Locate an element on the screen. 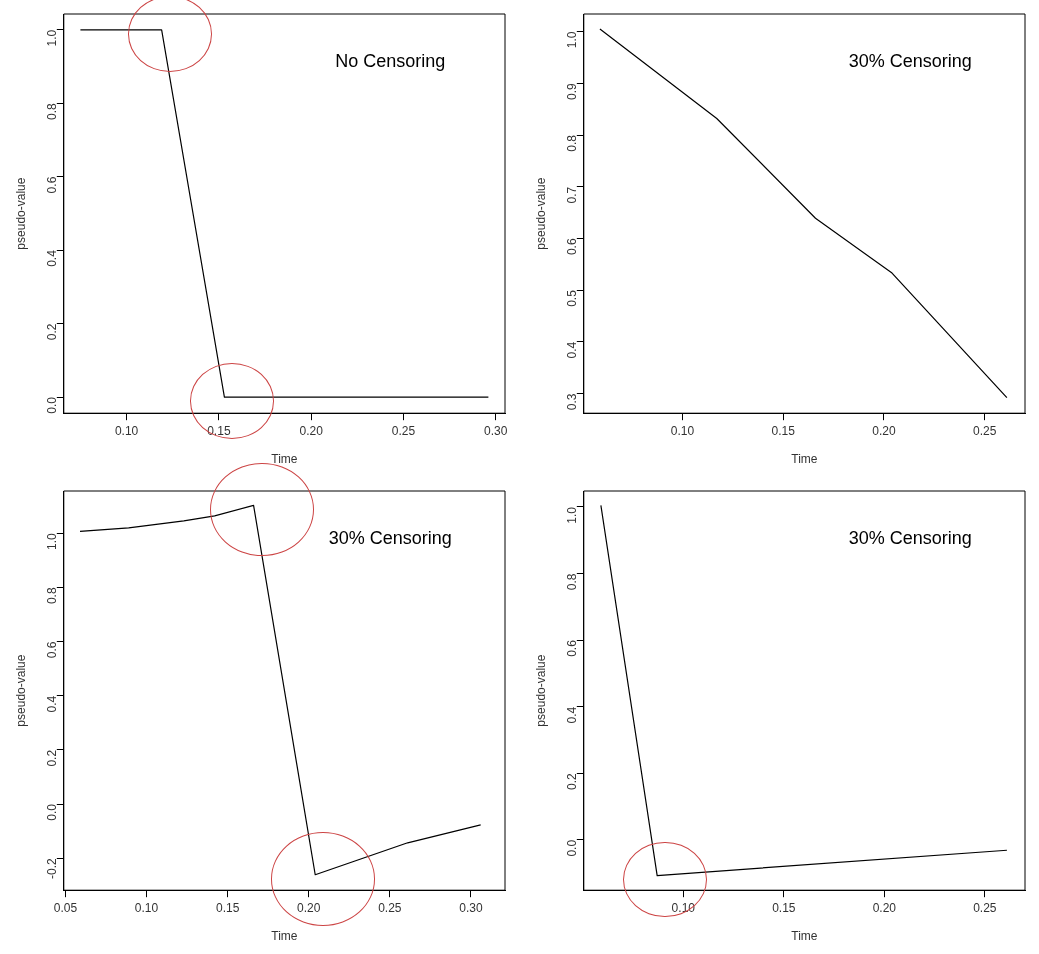  y-tick-label: 0.5 is located at coordinates (572, 298).